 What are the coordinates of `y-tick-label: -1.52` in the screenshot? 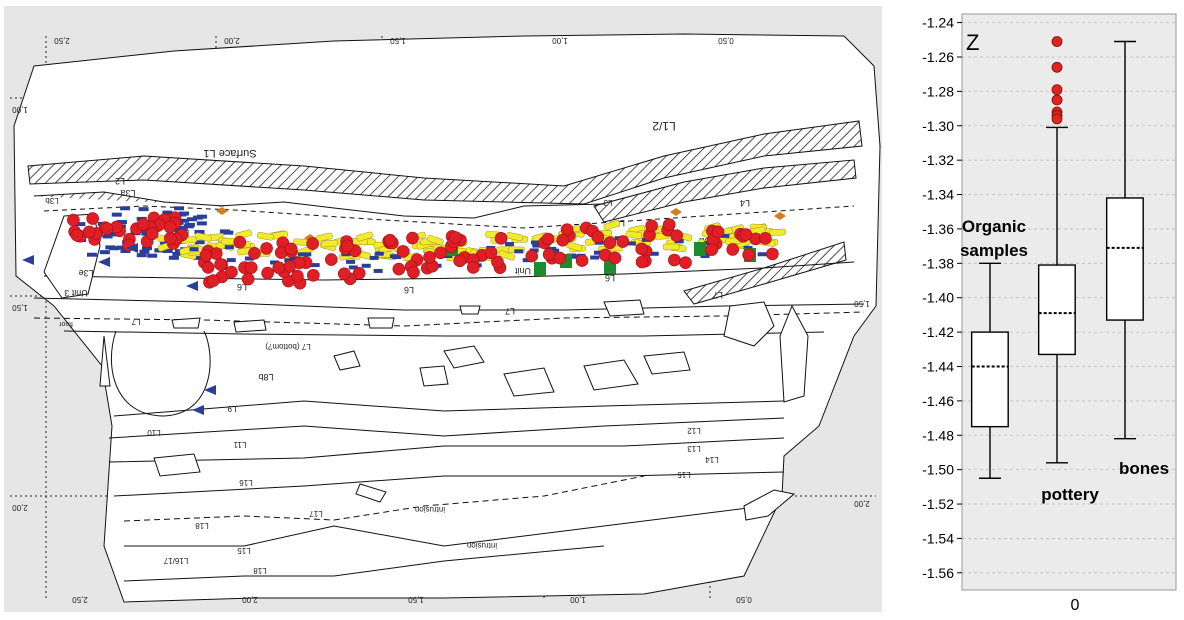 It's located at (938, 504).